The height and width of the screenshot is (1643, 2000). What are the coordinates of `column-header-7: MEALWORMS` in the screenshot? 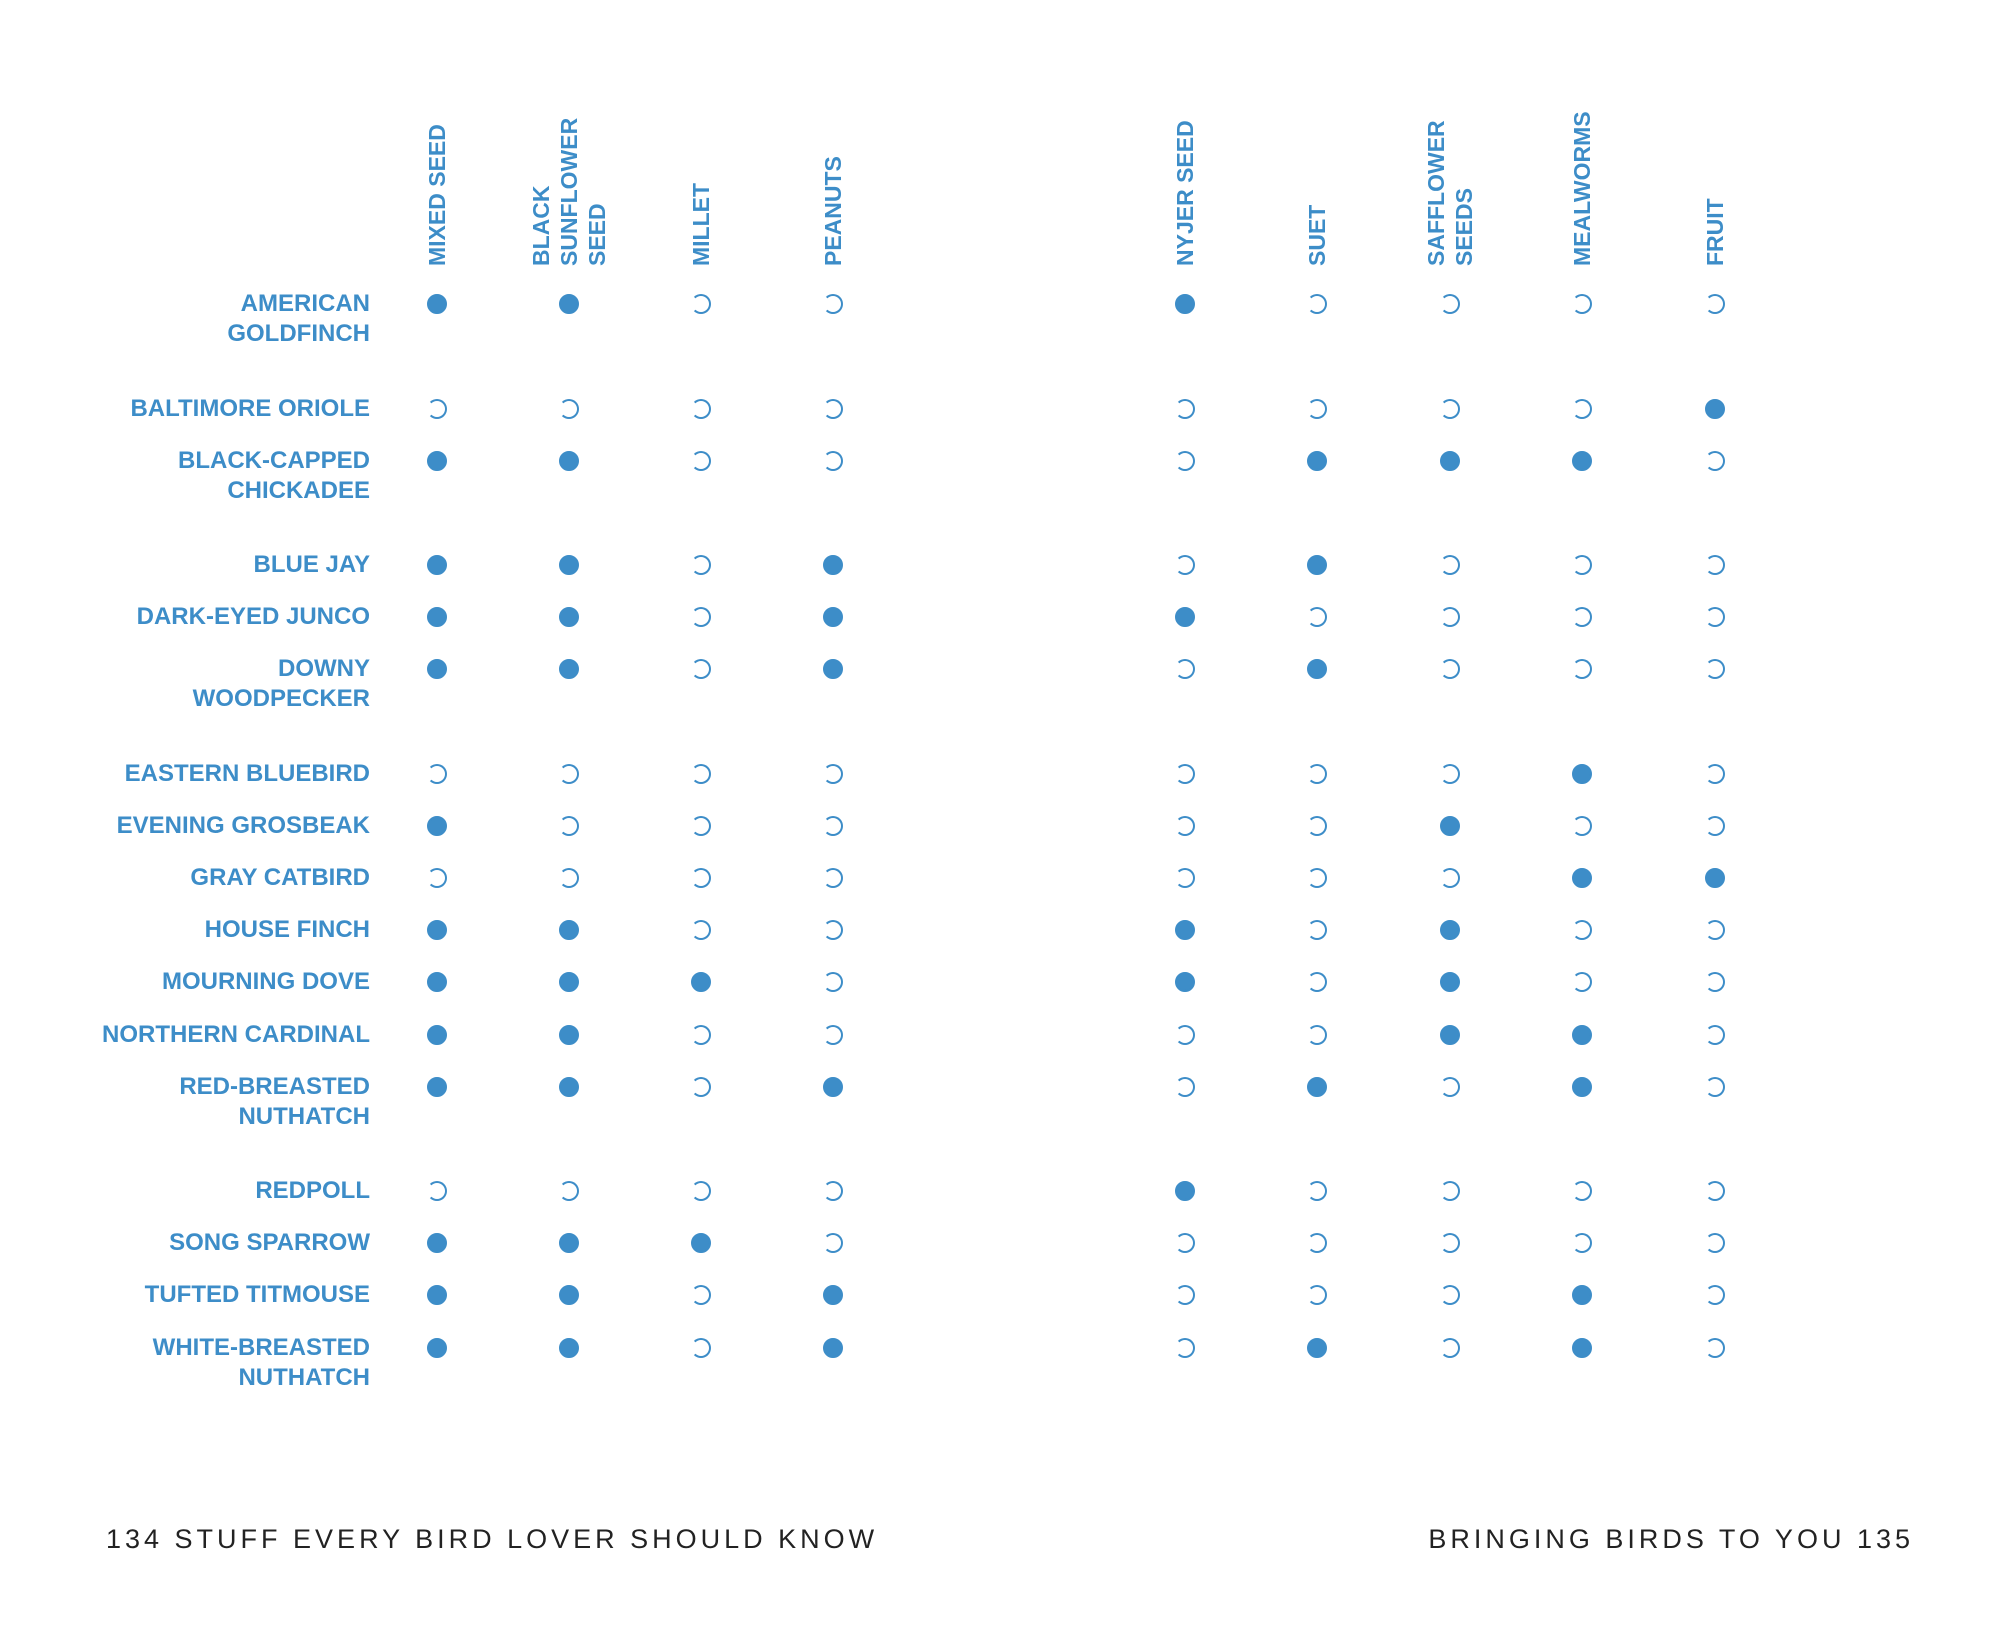 It's located at (1582, 188).